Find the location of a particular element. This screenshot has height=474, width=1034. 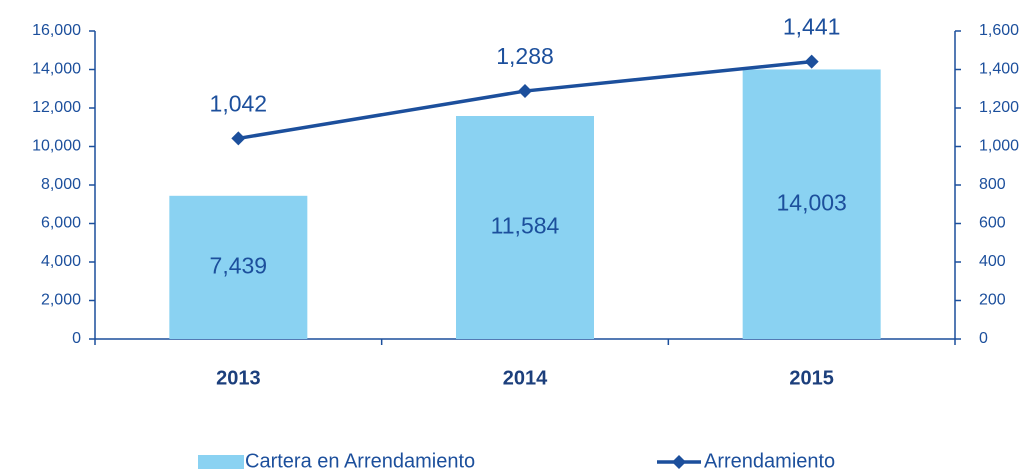

y-tick-label: 12,000 is located at coordinates (56, 107).